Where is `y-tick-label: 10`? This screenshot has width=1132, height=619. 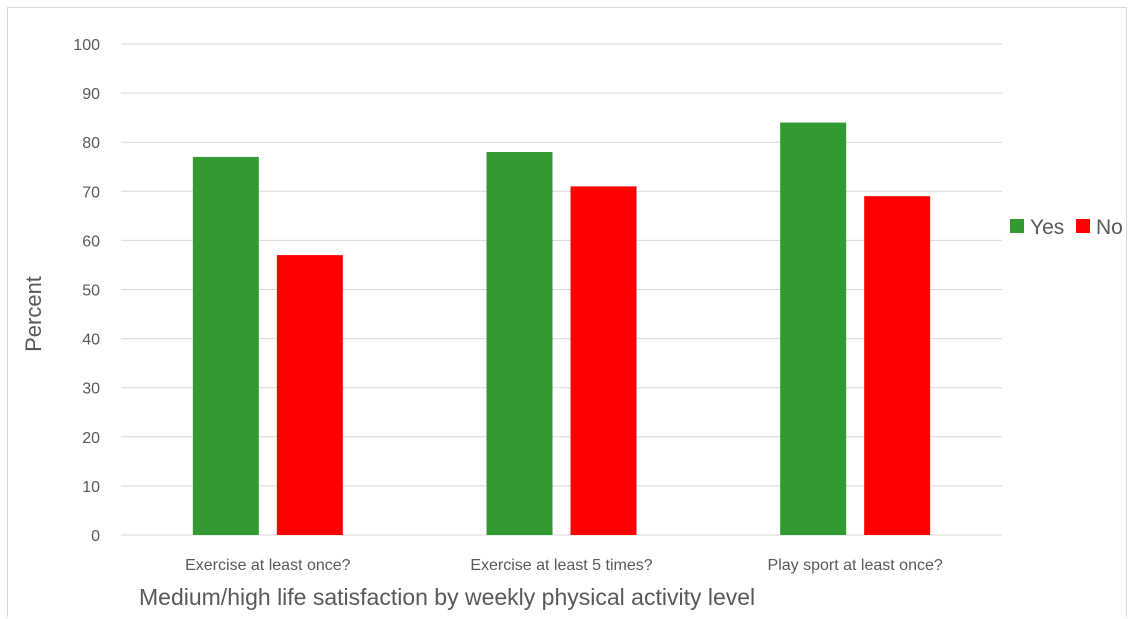
y-tick-label: 10 is located at coordinates (91, 487).